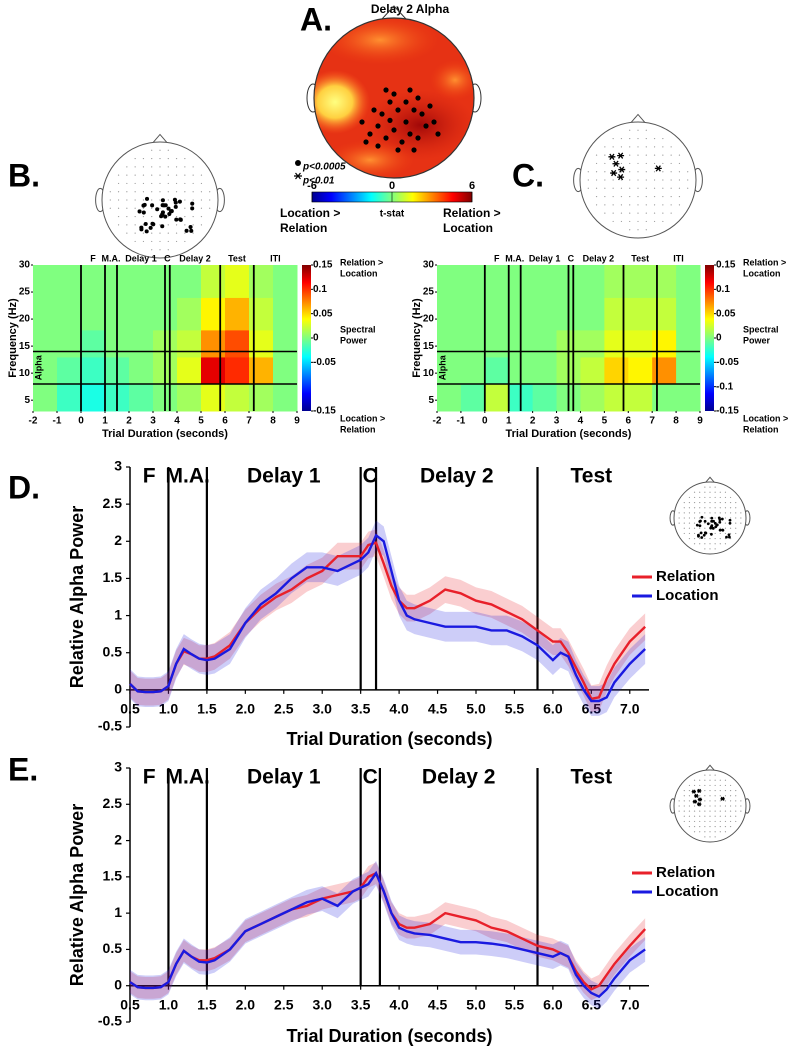  I want to click on x-tick-label: 7.0, so click(630, 709).